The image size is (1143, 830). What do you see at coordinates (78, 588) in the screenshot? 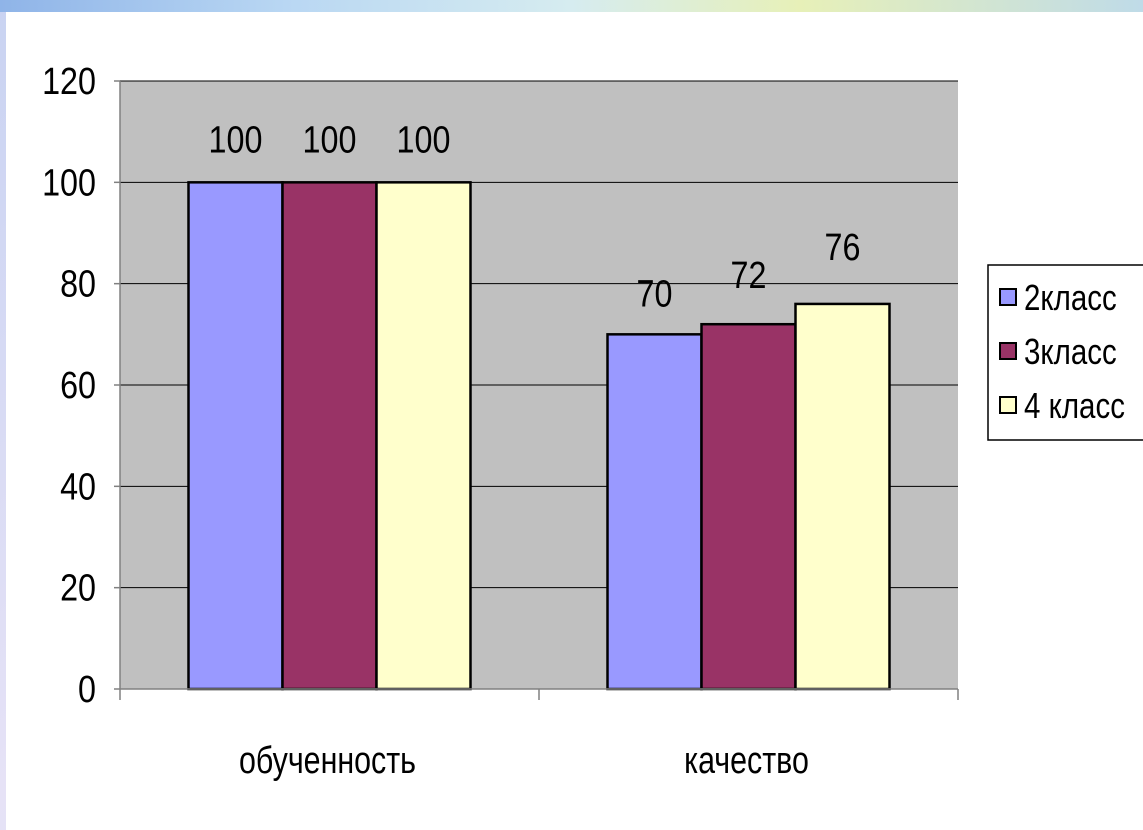
I see `y-tick-label: 20` at bounding box center [78, 588].